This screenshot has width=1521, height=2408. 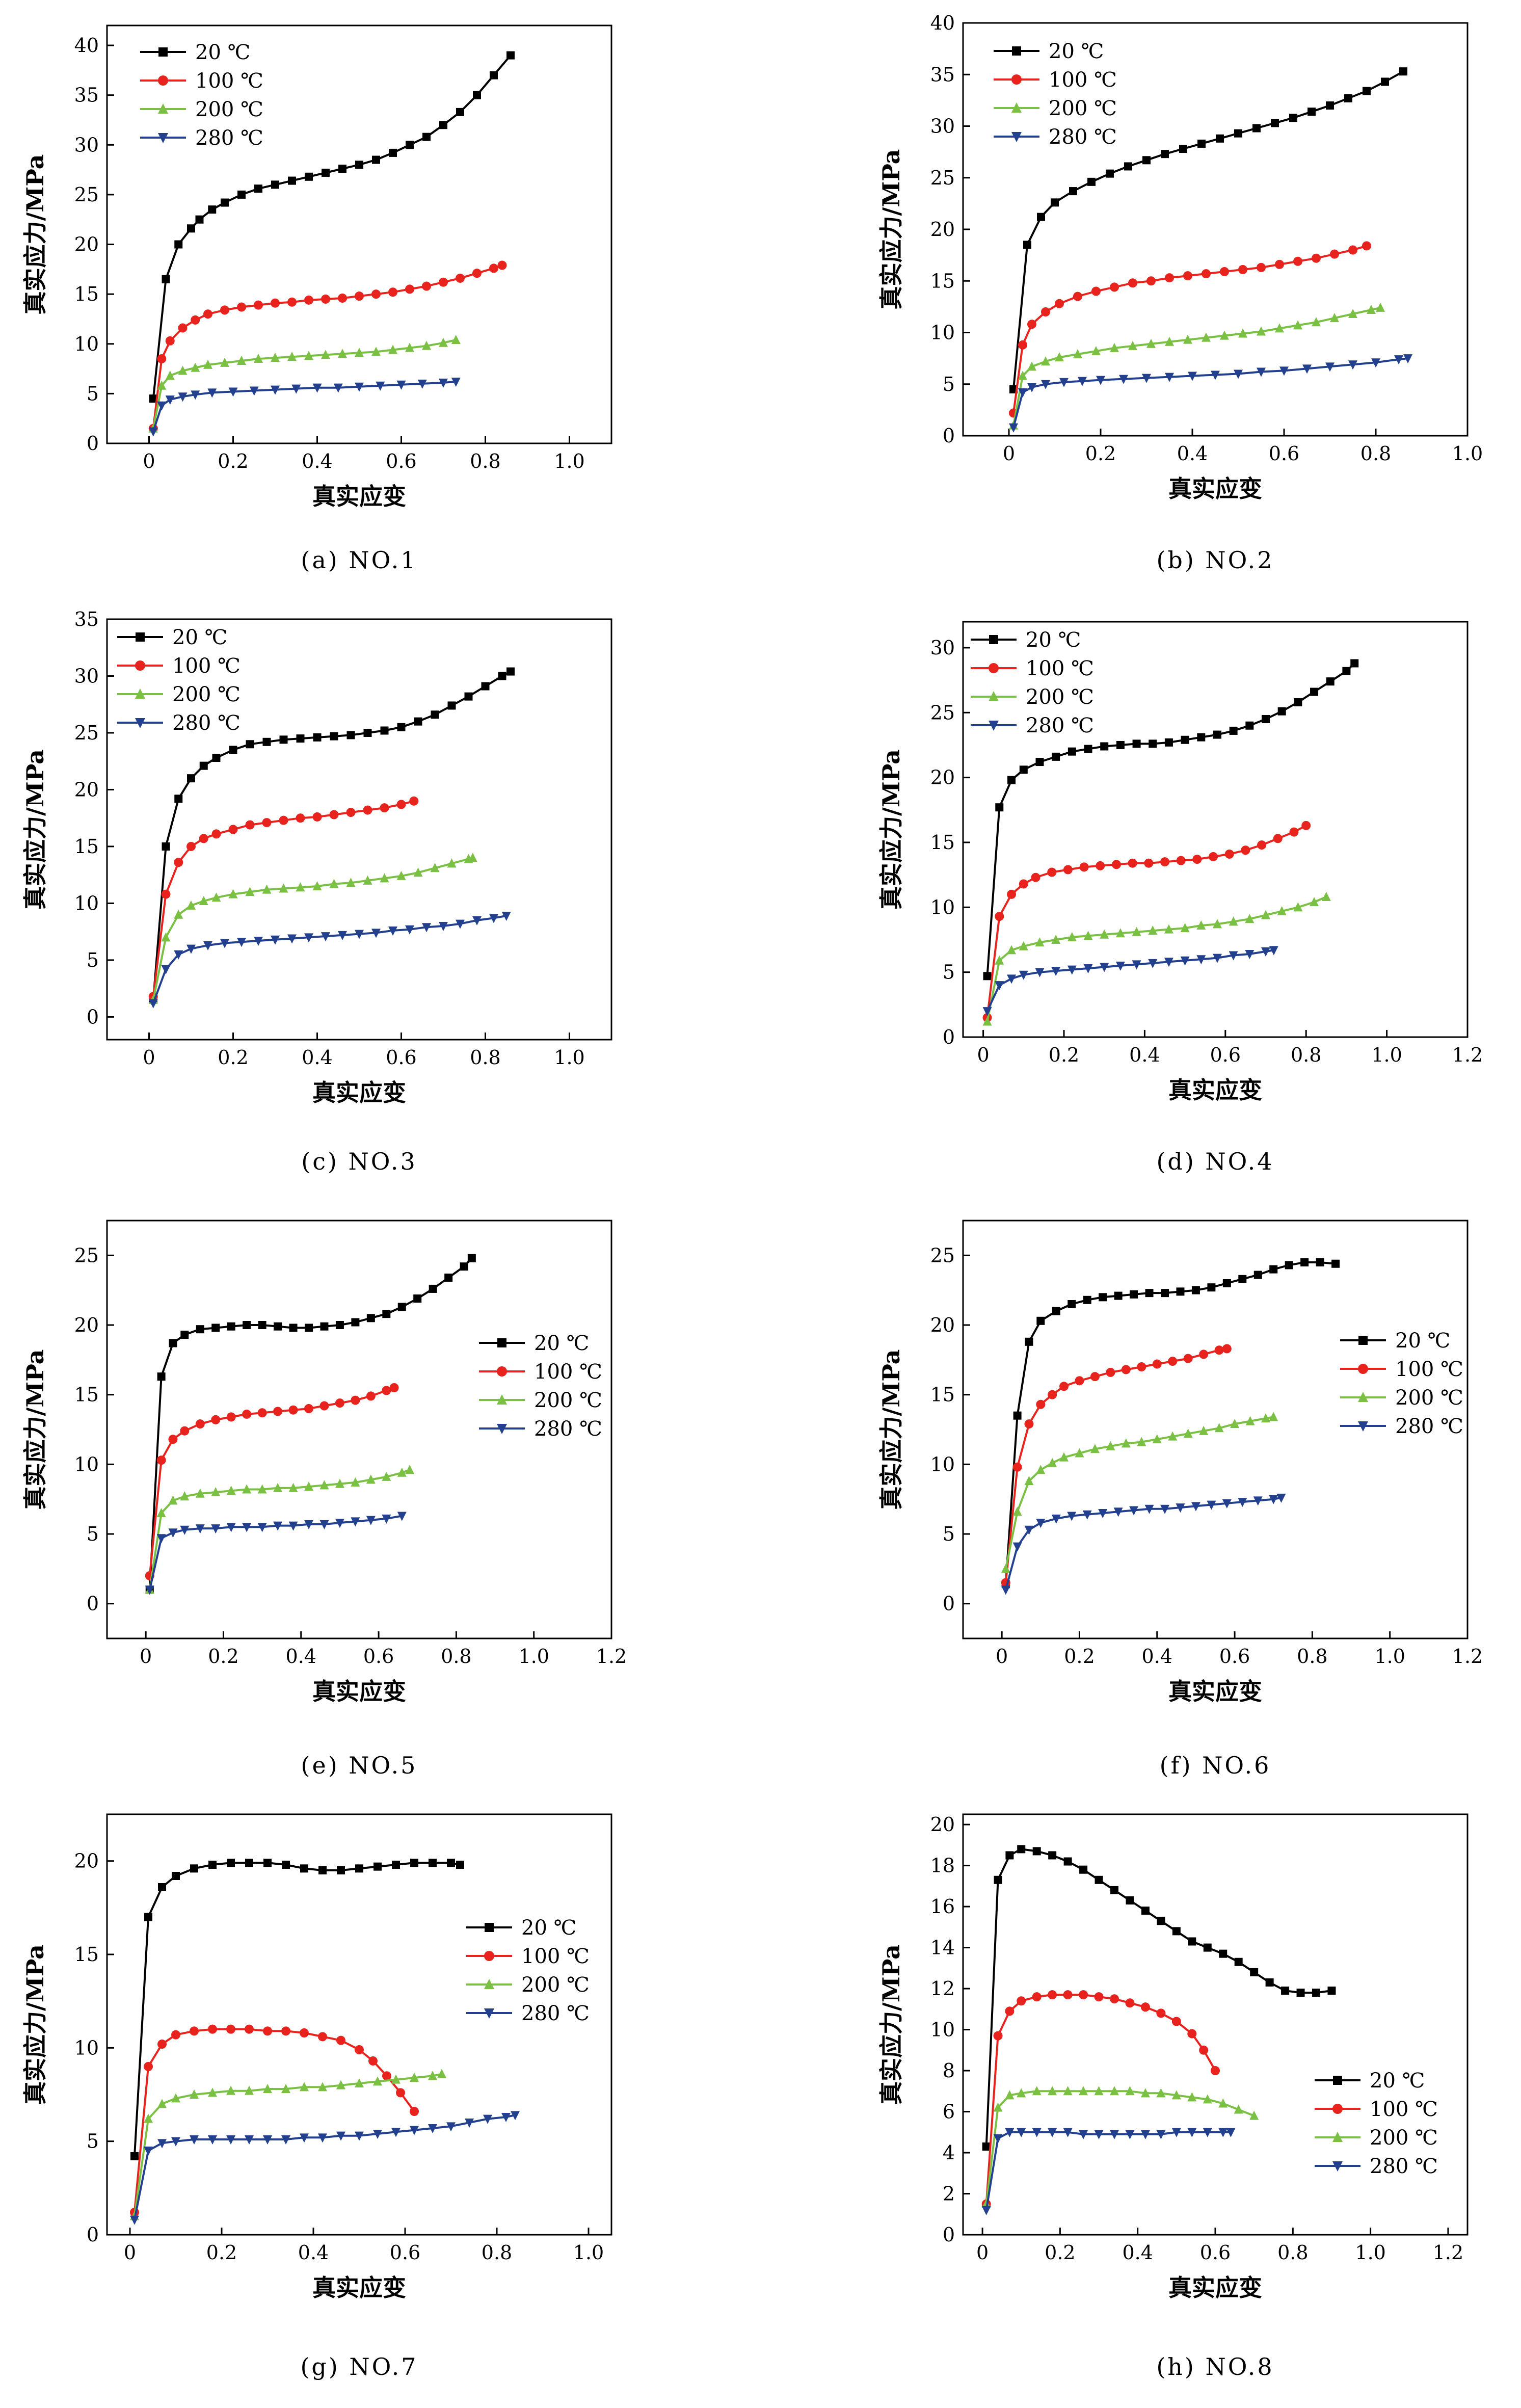 I want to click on legend-label: 20 ℃, so click(x=199, y=638).